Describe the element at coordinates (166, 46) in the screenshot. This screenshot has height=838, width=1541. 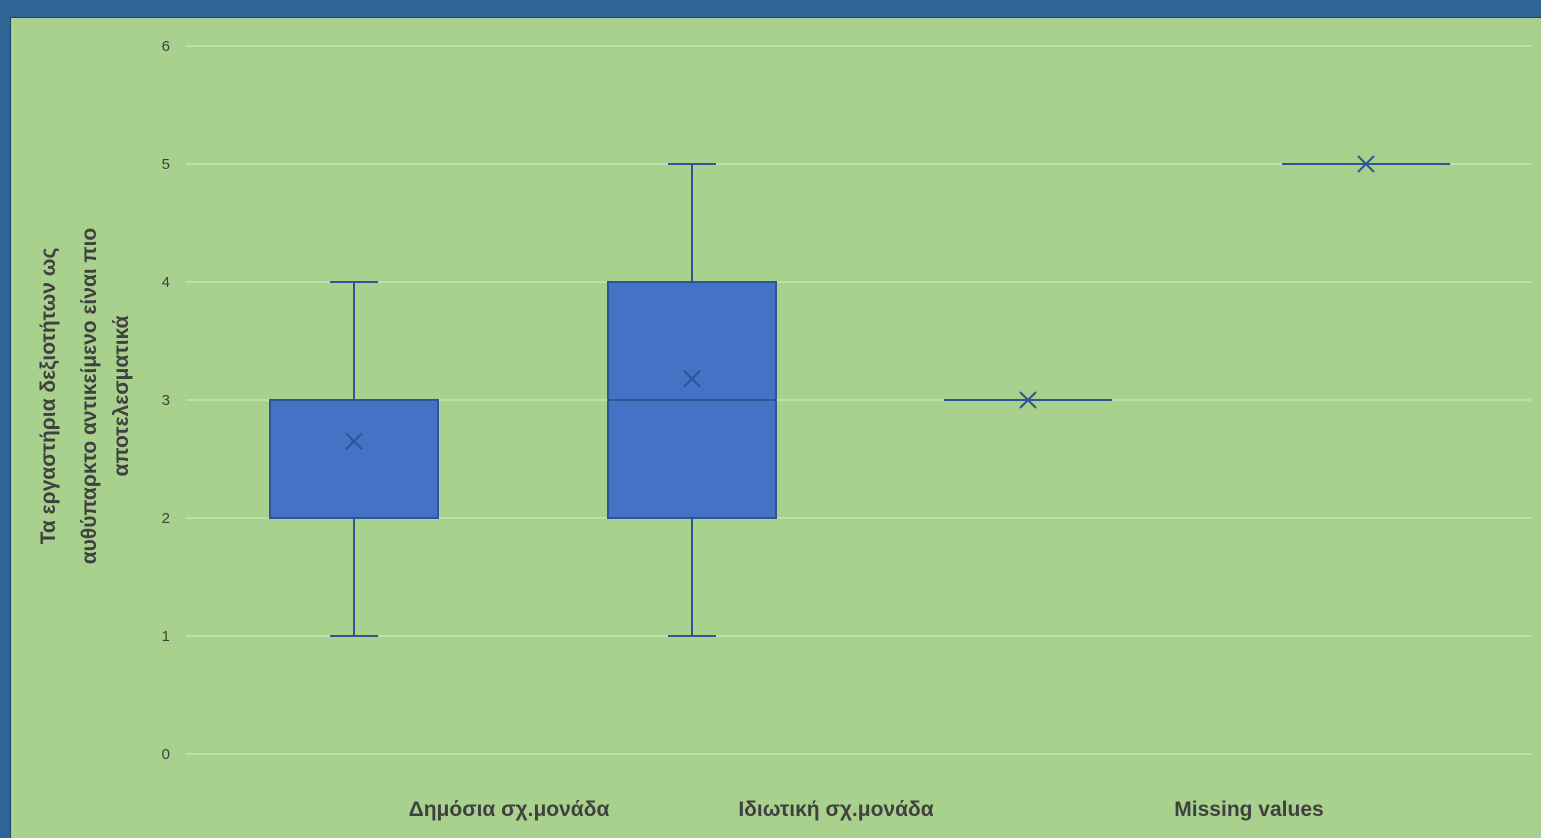
I see `y-tick-label: 6` at that location.